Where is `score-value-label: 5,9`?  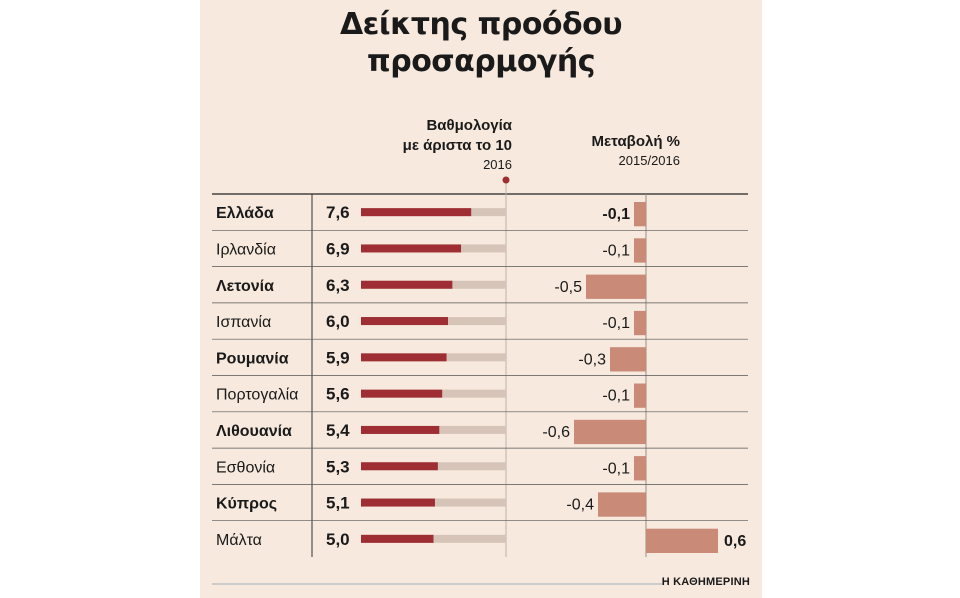 score-value-label: 5,9 is located at coordinates (338, 357).